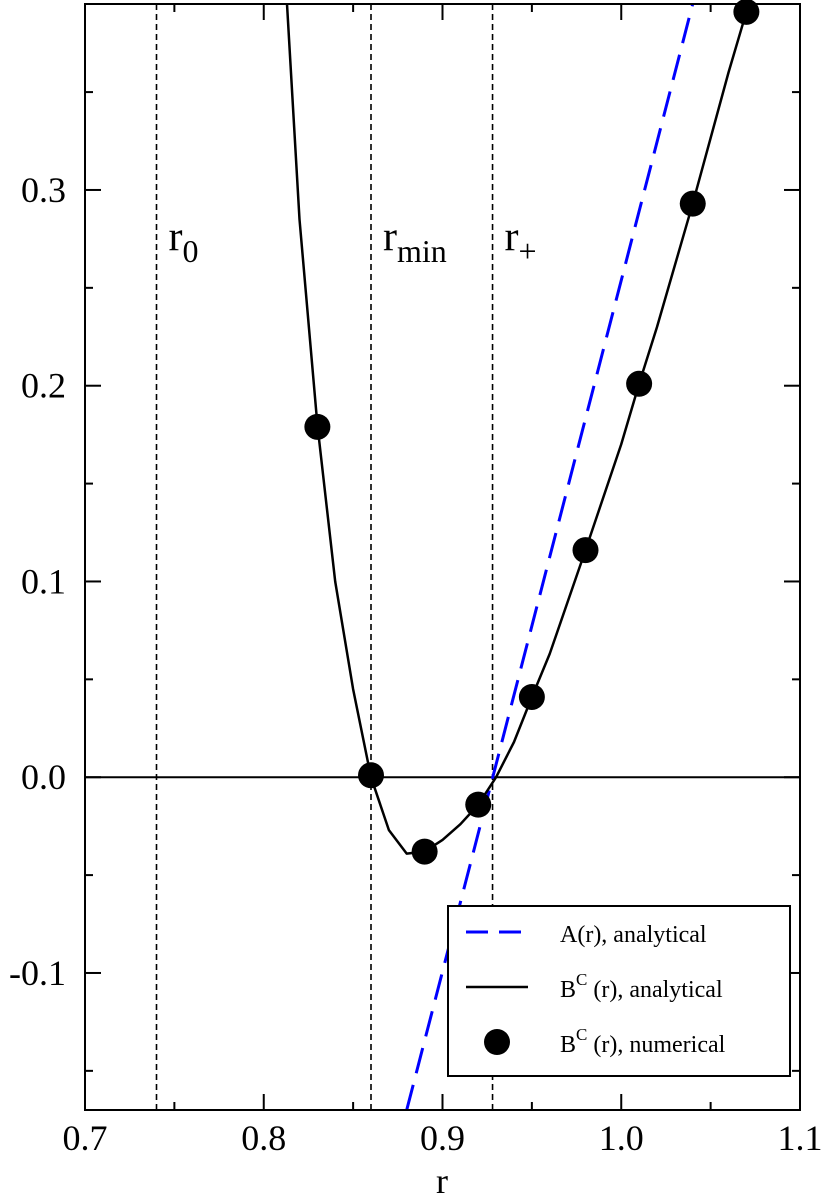 Image resolution: width=830 pixels, height=1200 pixels. Describe the element at coordinates (85, 1138) in the screenshot. I see `x-tick-label: 0.7` at that location.